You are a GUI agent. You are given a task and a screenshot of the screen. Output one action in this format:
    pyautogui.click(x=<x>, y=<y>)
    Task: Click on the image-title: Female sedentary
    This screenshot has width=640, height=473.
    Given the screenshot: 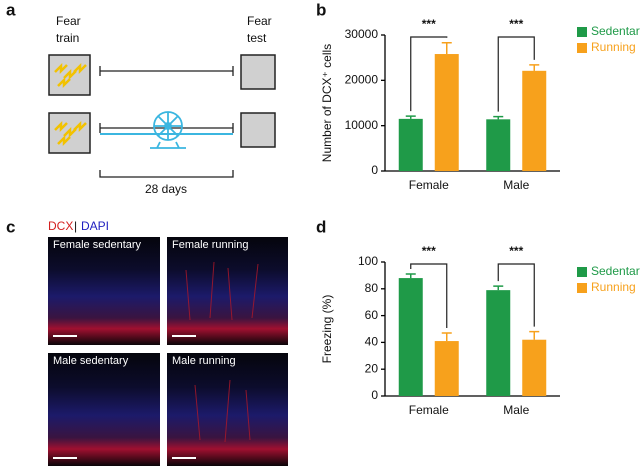 What is the action you would take?
    pyautogui.click(x=97, y=245)
    